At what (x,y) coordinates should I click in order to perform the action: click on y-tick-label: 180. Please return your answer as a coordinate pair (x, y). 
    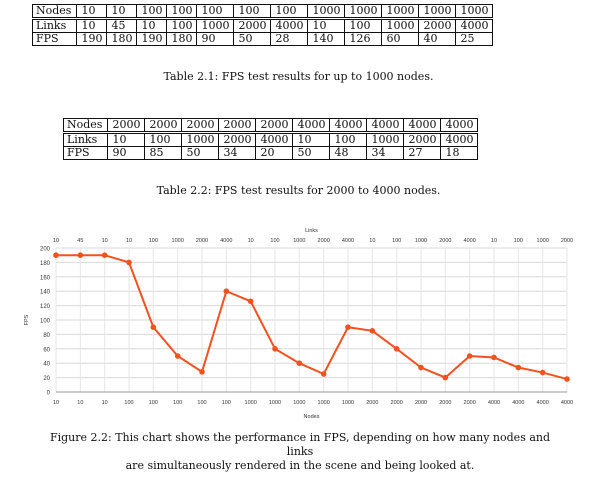
    Looking at the image, I should click on (45, 264).